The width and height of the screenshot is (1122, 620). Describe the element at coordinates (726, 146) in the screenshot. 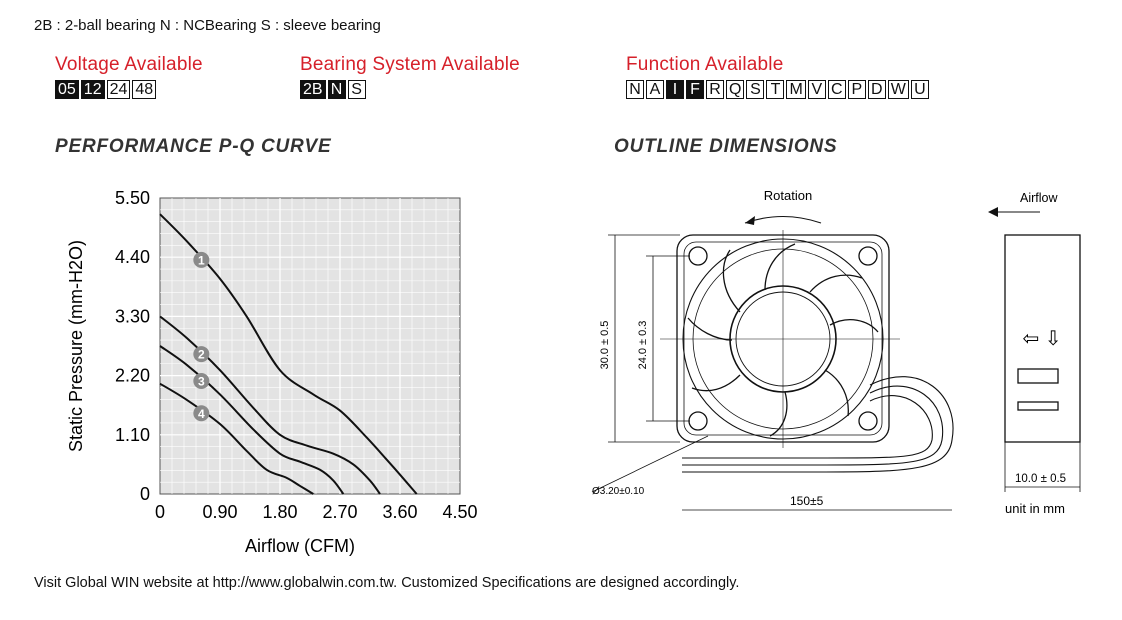

I see `outline-heading: OUTLINE DIMENSIONS` at that location.